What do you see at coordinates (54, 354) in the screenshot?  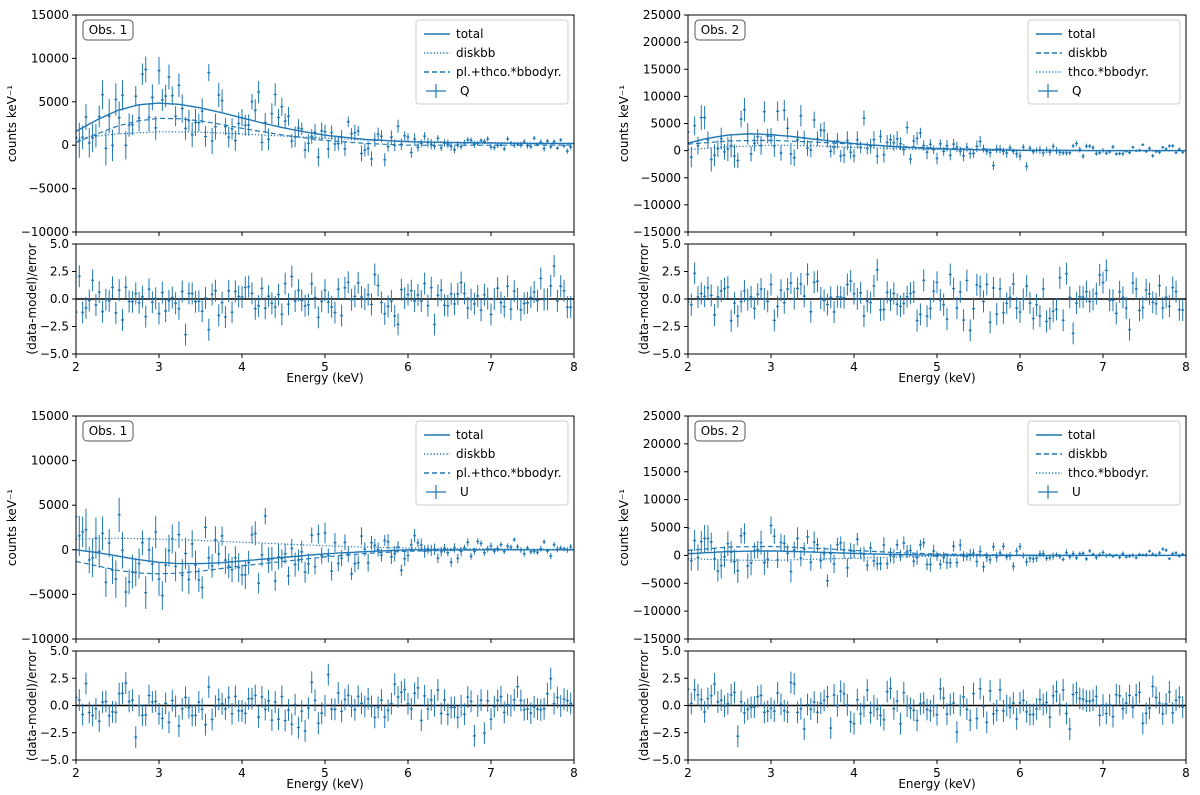 I see `resid-y-tick-label: −5.0` at bounding box center [54, 354].